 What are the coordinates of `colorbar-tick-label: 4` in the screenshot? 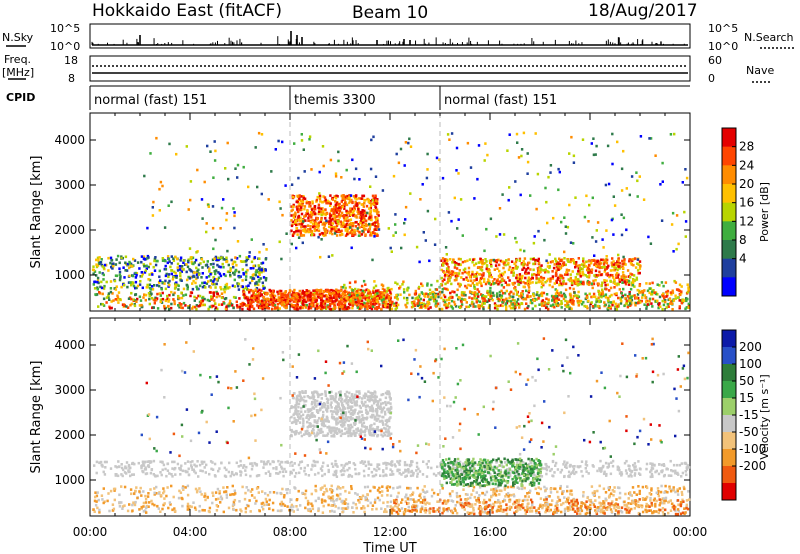 It's located at (743, 259).